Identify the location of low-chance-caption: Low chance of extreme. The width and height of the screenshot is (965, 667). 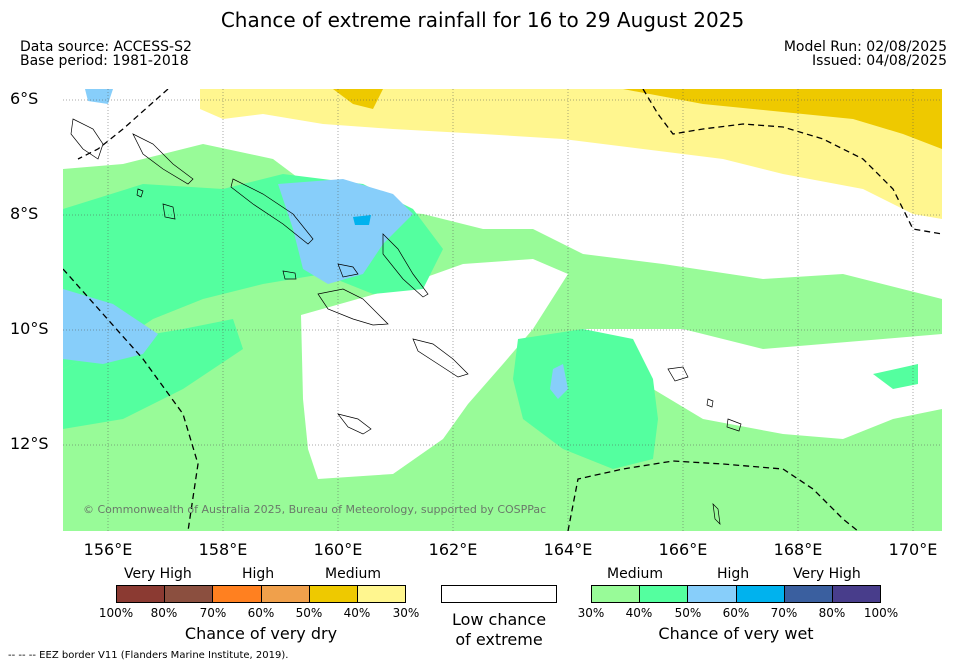
(499, 630).